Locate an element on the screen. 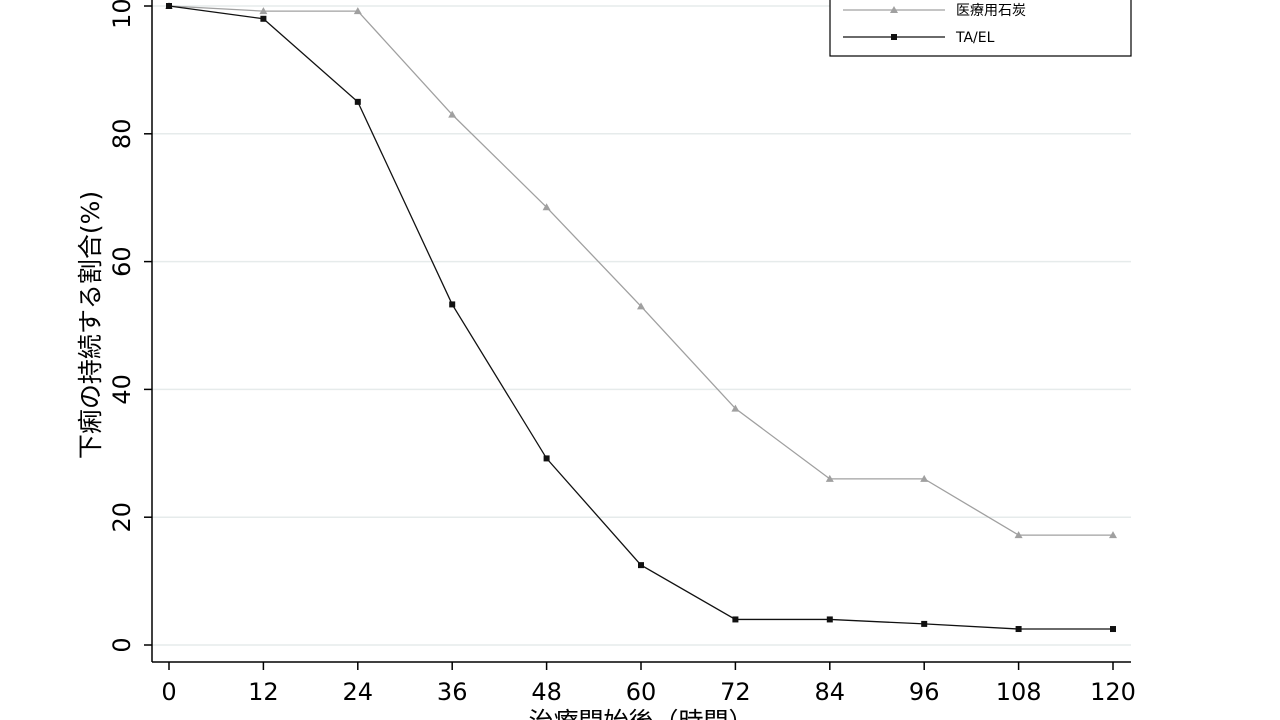 This screenshot has width=1280, height=720. x-tick-label: 24 is located at coordinates (358, 692).